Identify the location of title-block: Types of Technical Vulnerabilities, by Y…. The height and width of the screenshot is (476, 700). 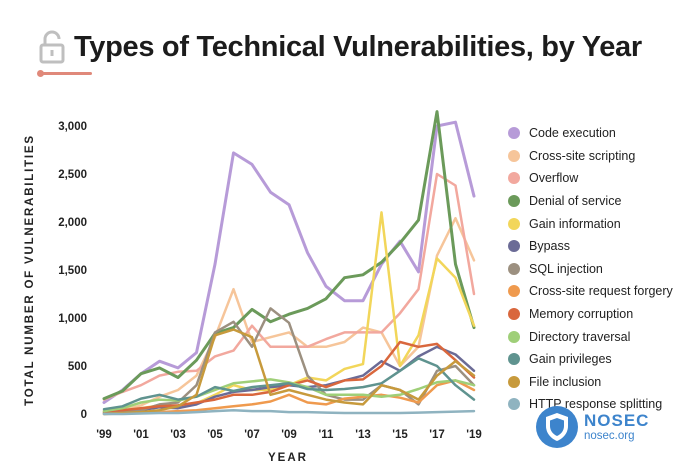
(340, 47).